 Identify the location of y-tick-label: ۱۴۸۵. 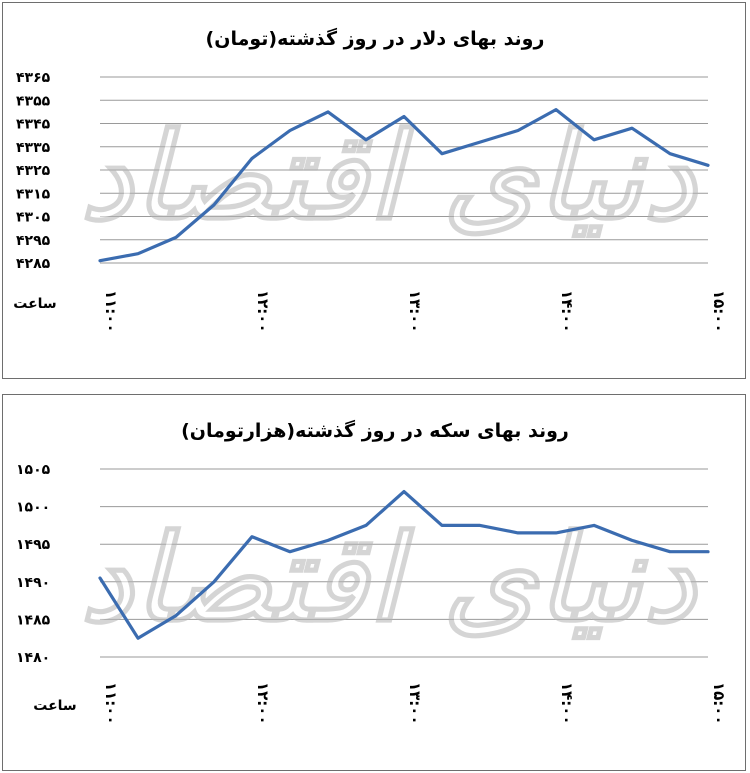
(33, 620).